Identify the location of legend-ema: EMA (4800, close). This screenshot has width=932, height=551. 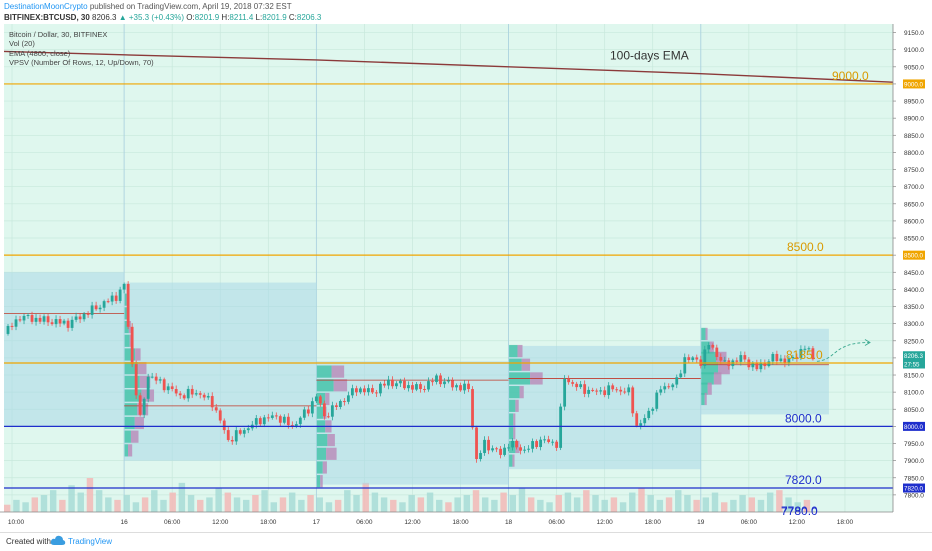
(40, 53).